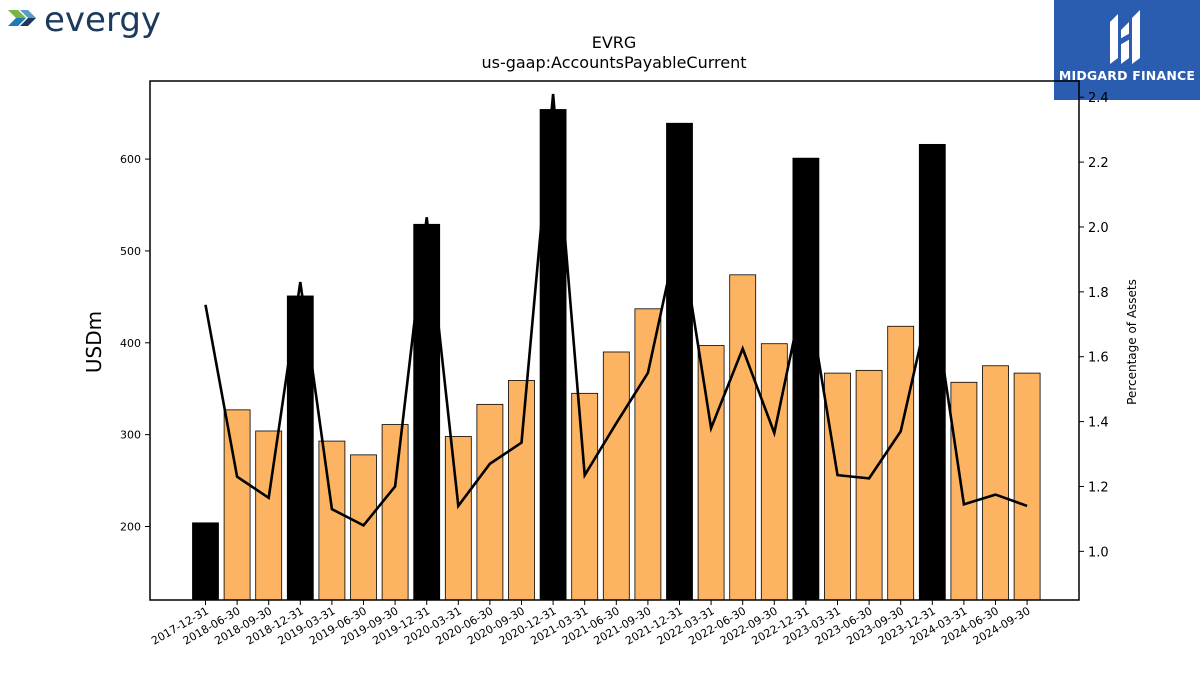  Describe the element at coordinates (1132, 342) in the screenshot. I see `y2-axis-label: Percentage of Assets` at that location.